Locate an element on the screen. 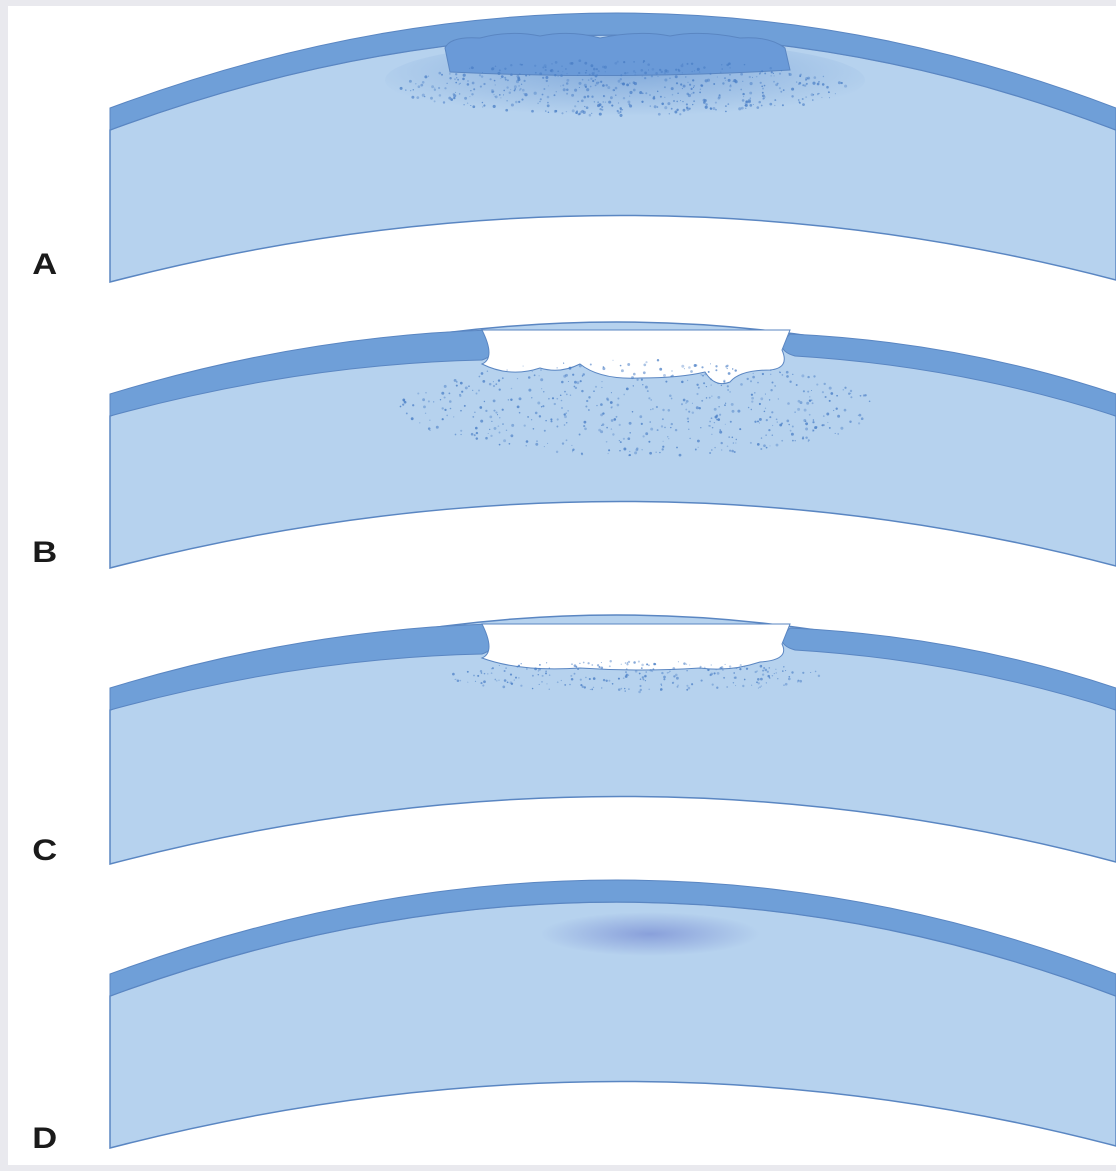 This screenshot has width=1116, height=1171. panel-a-epithelium is located at coordinates (612, 71).